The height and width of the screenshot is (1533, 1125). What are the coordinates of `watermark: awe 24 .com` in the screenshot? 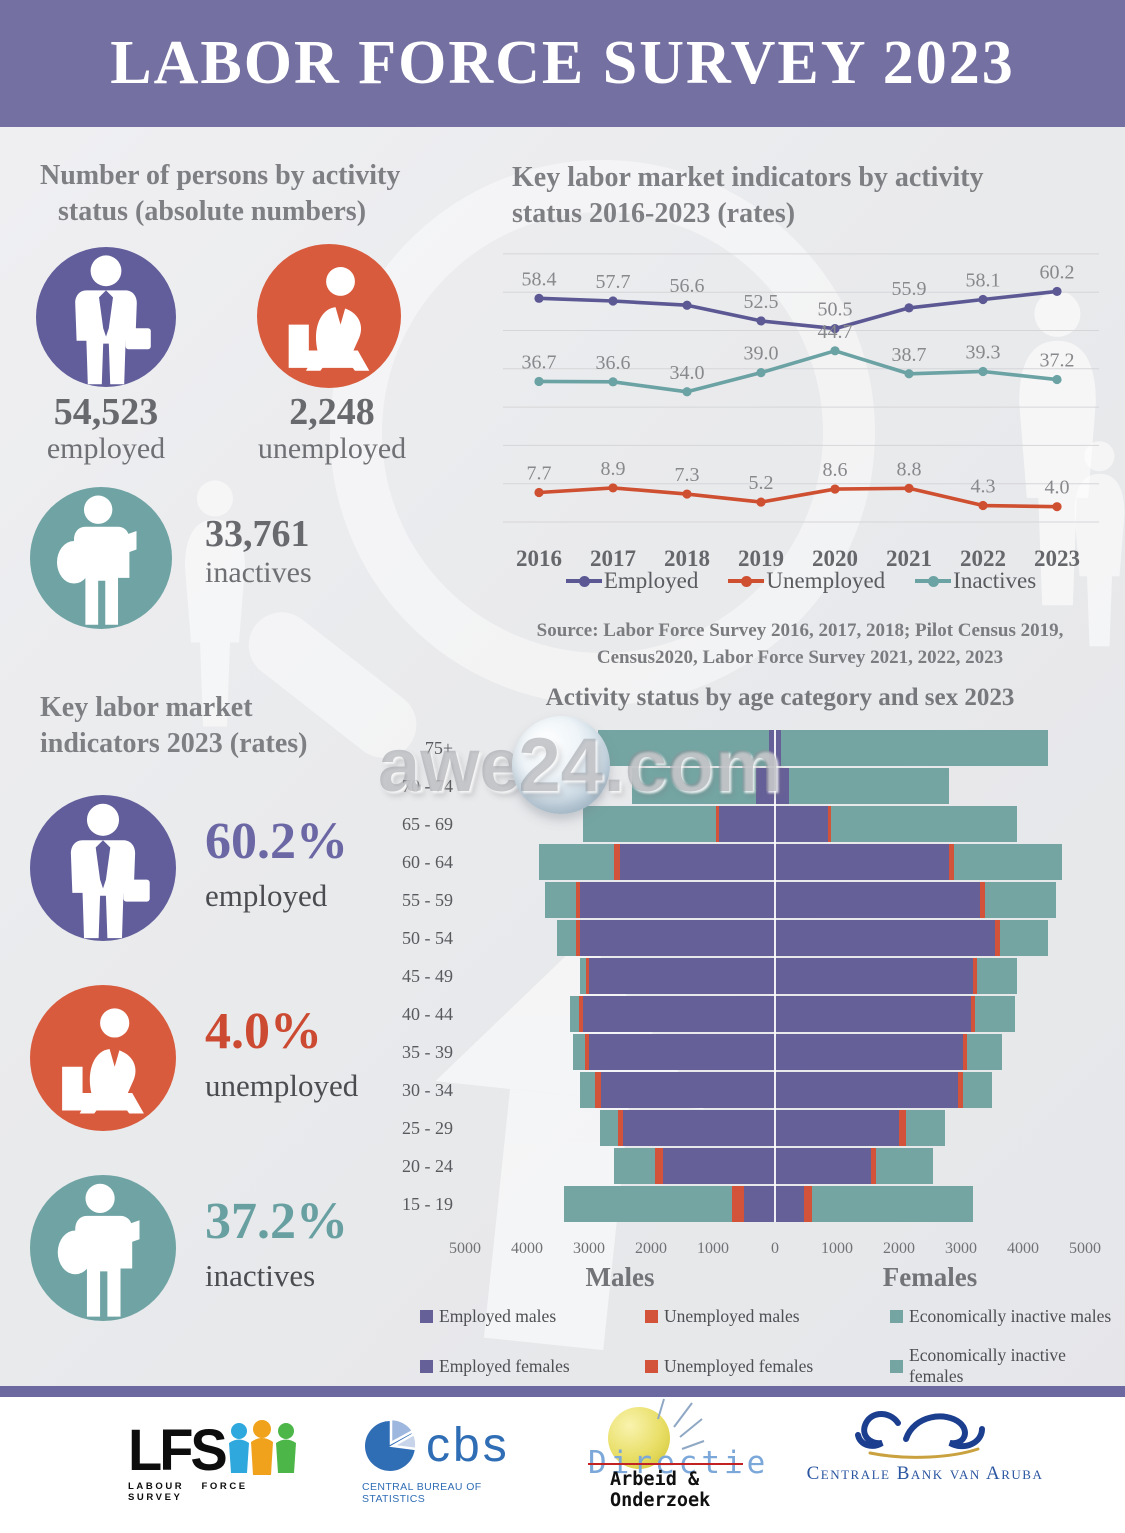 It's located at (579, 765).